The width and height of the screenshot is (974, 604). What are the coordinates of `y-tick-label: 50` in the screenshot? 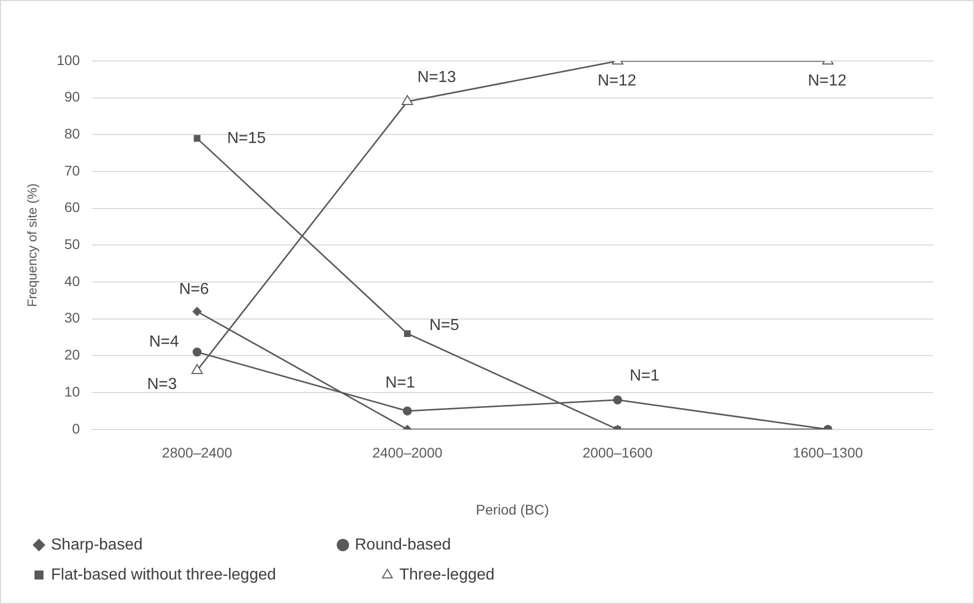 It's located at (72, 244).